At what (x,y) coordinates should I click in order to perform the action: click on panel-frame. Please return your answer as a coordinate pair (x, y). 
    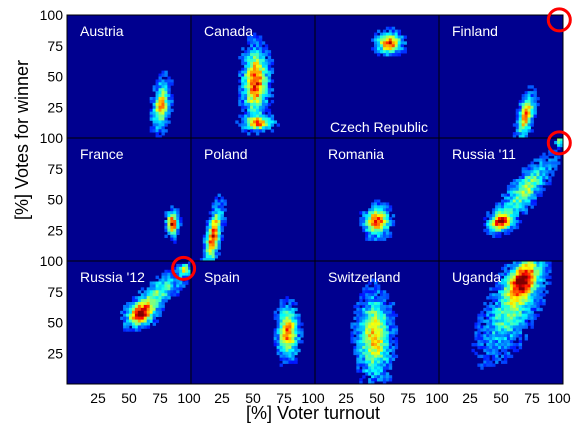
    Looking at the image, I should click on (501, 322).